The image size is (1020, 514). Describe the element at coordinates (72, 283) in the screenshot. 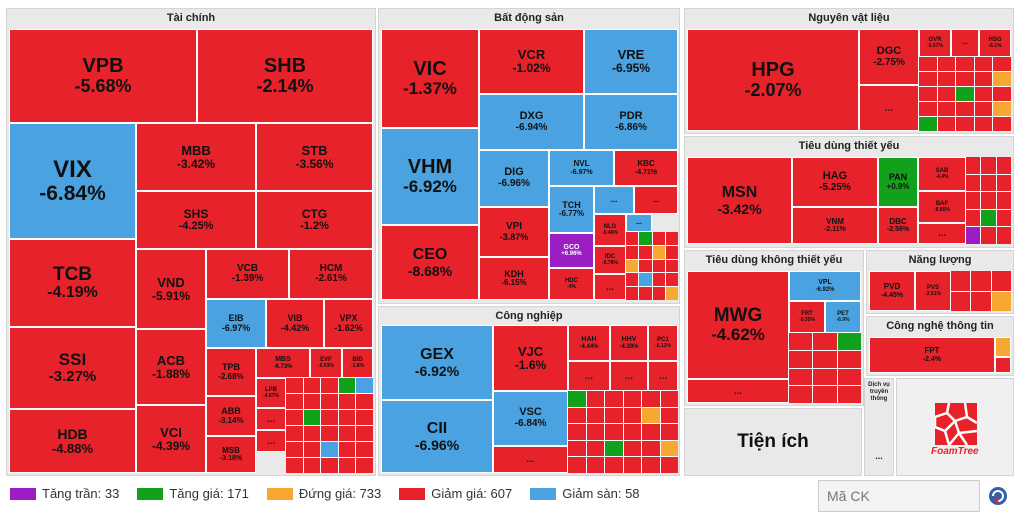

I see `stock-tile: TCB -4.19%` at that location.